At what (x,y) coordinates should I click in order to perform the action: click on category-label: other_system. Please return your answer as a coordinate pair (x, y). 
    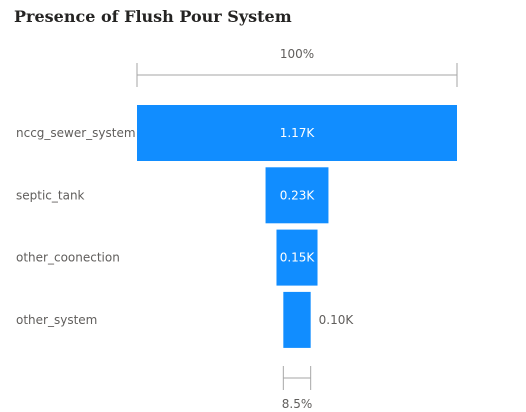
    Looking at the image, I should click on (56, 320).